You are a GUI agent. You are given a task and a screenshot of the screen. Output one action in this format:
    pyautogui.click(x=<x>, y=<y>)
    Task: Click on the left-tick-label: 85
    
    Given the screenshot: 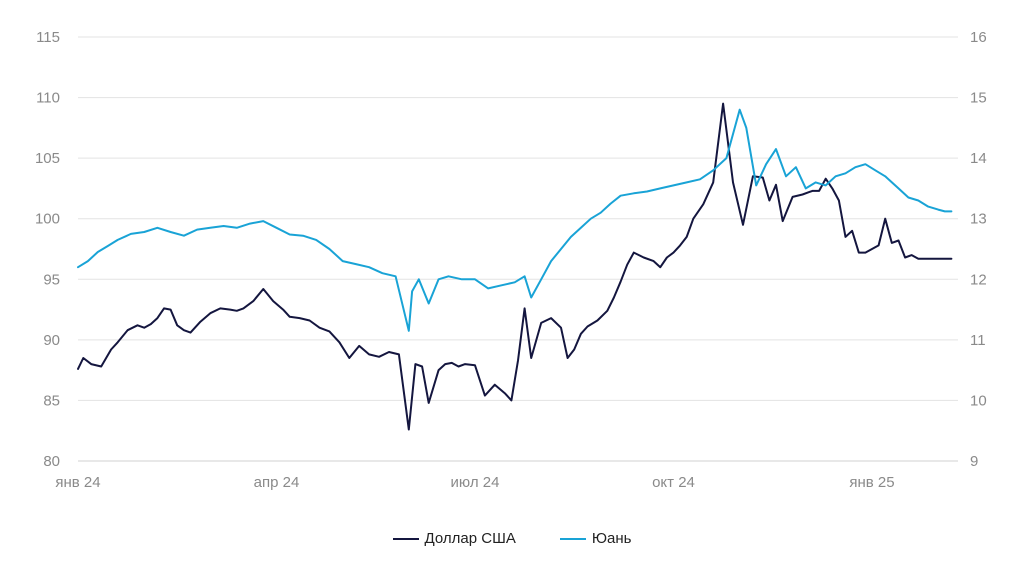 What is the action you would take?
    pyautogui.click(x=51, y=400)
    